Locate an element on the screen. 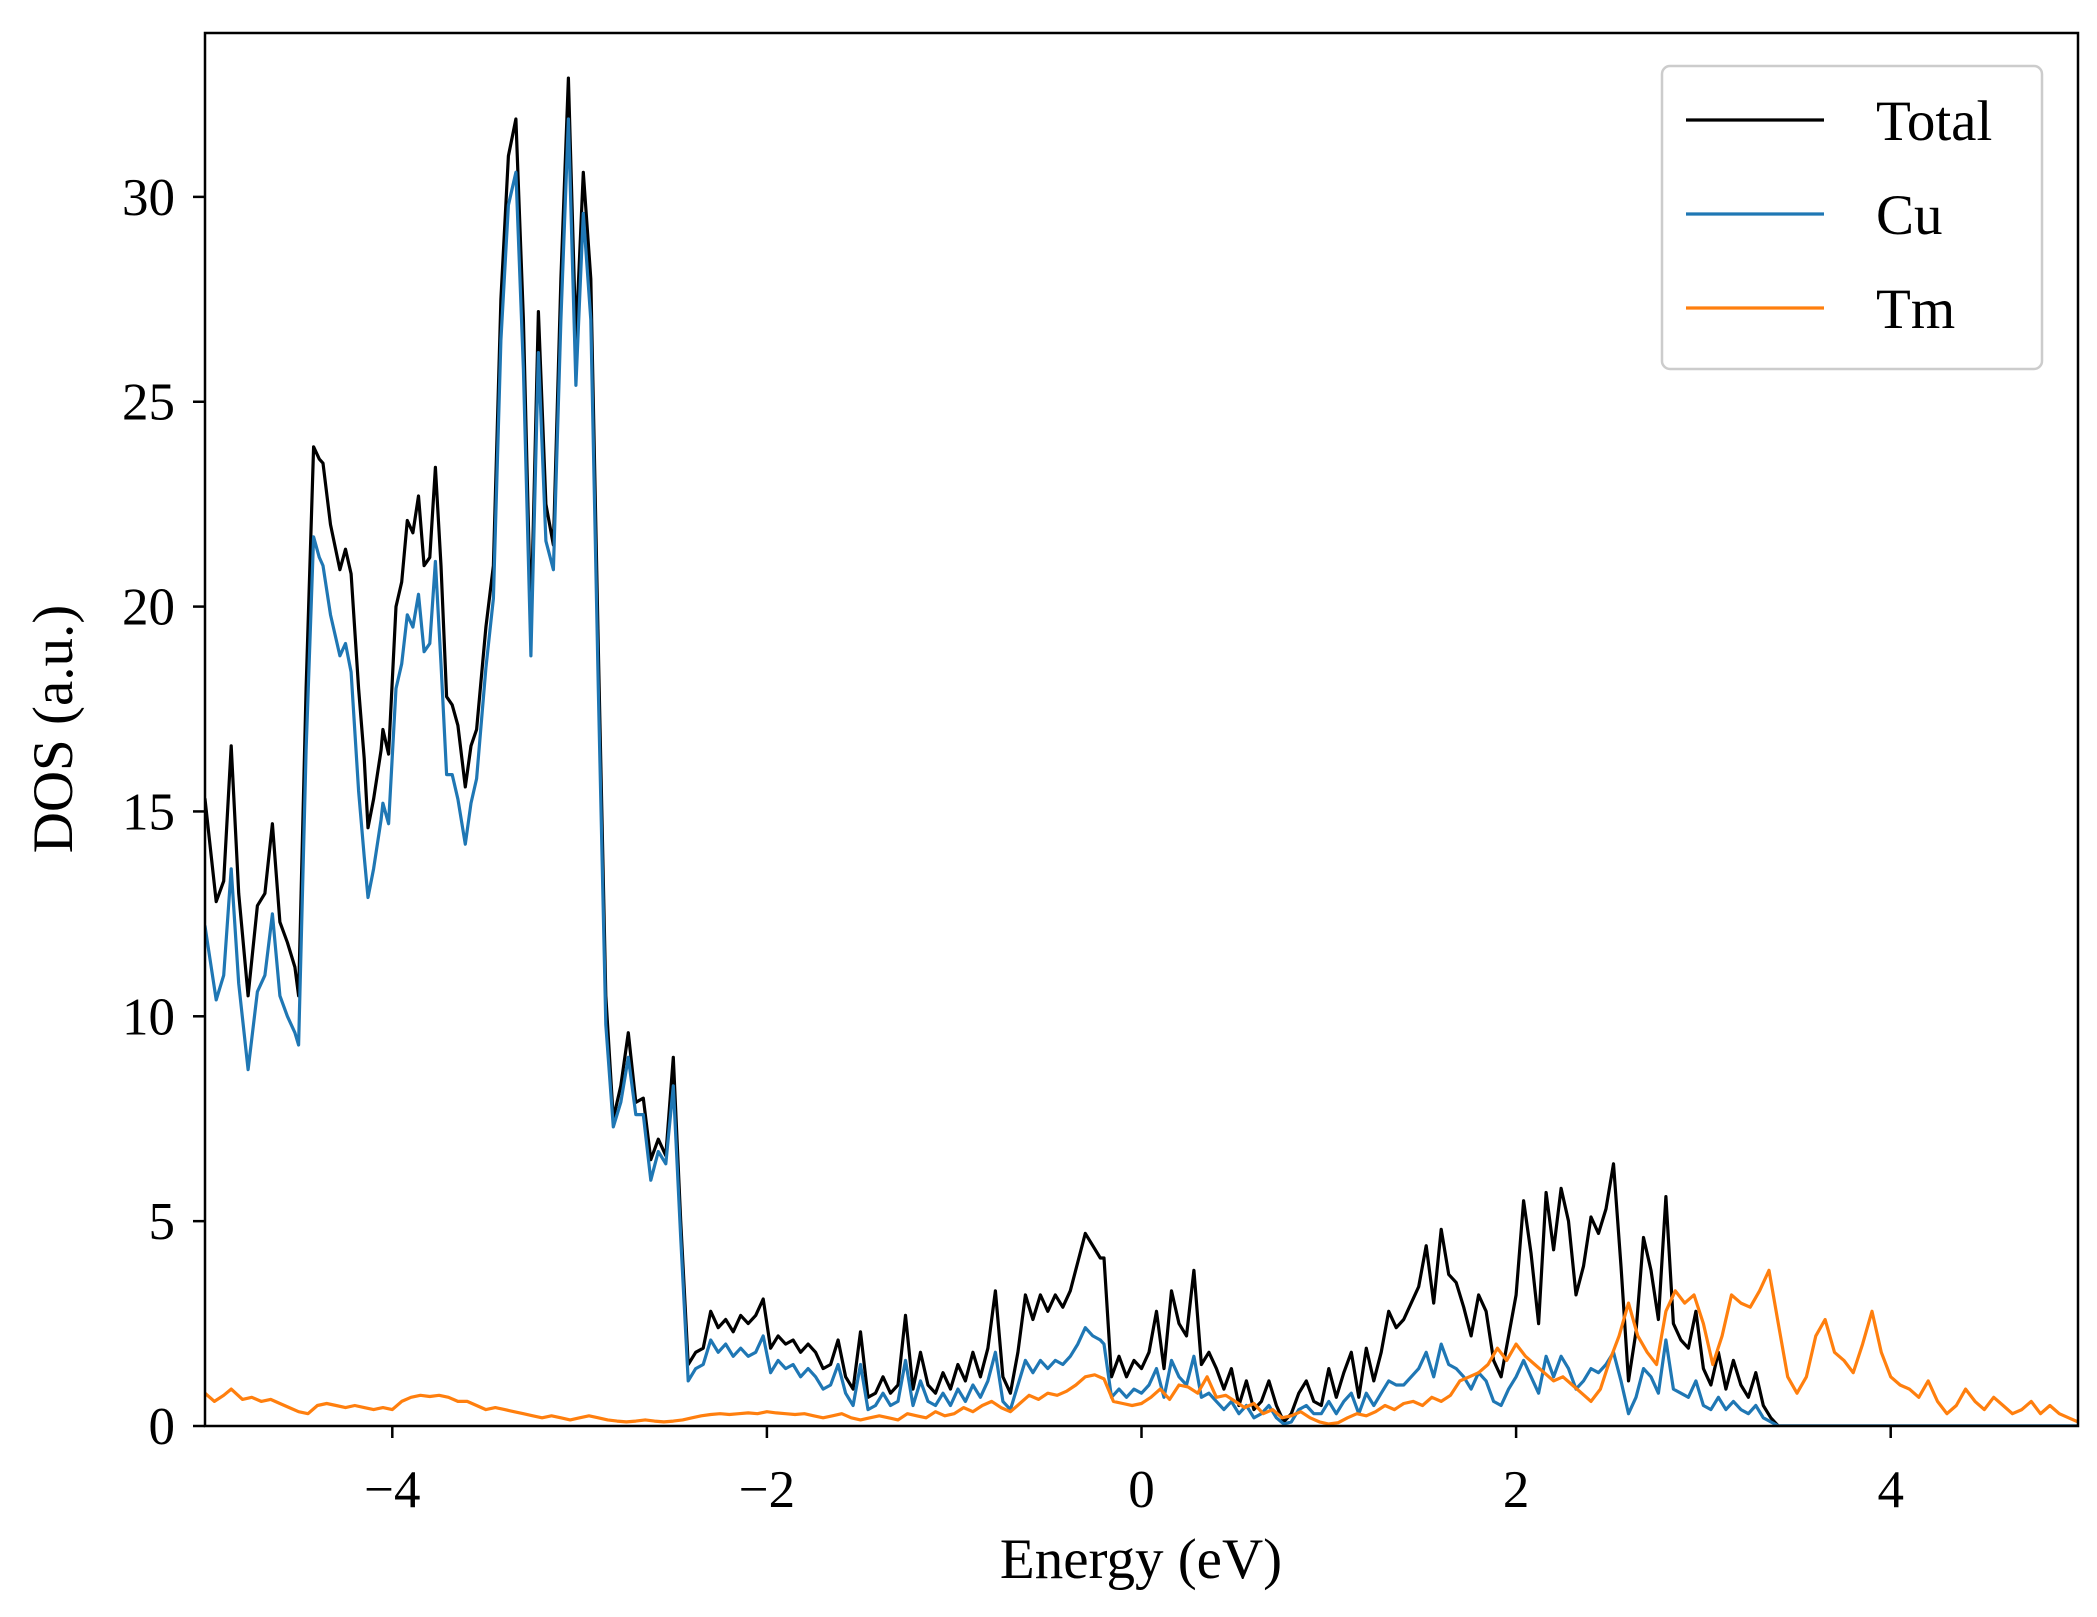  y-tick-label: 25 is located at coordinates (148, 403).